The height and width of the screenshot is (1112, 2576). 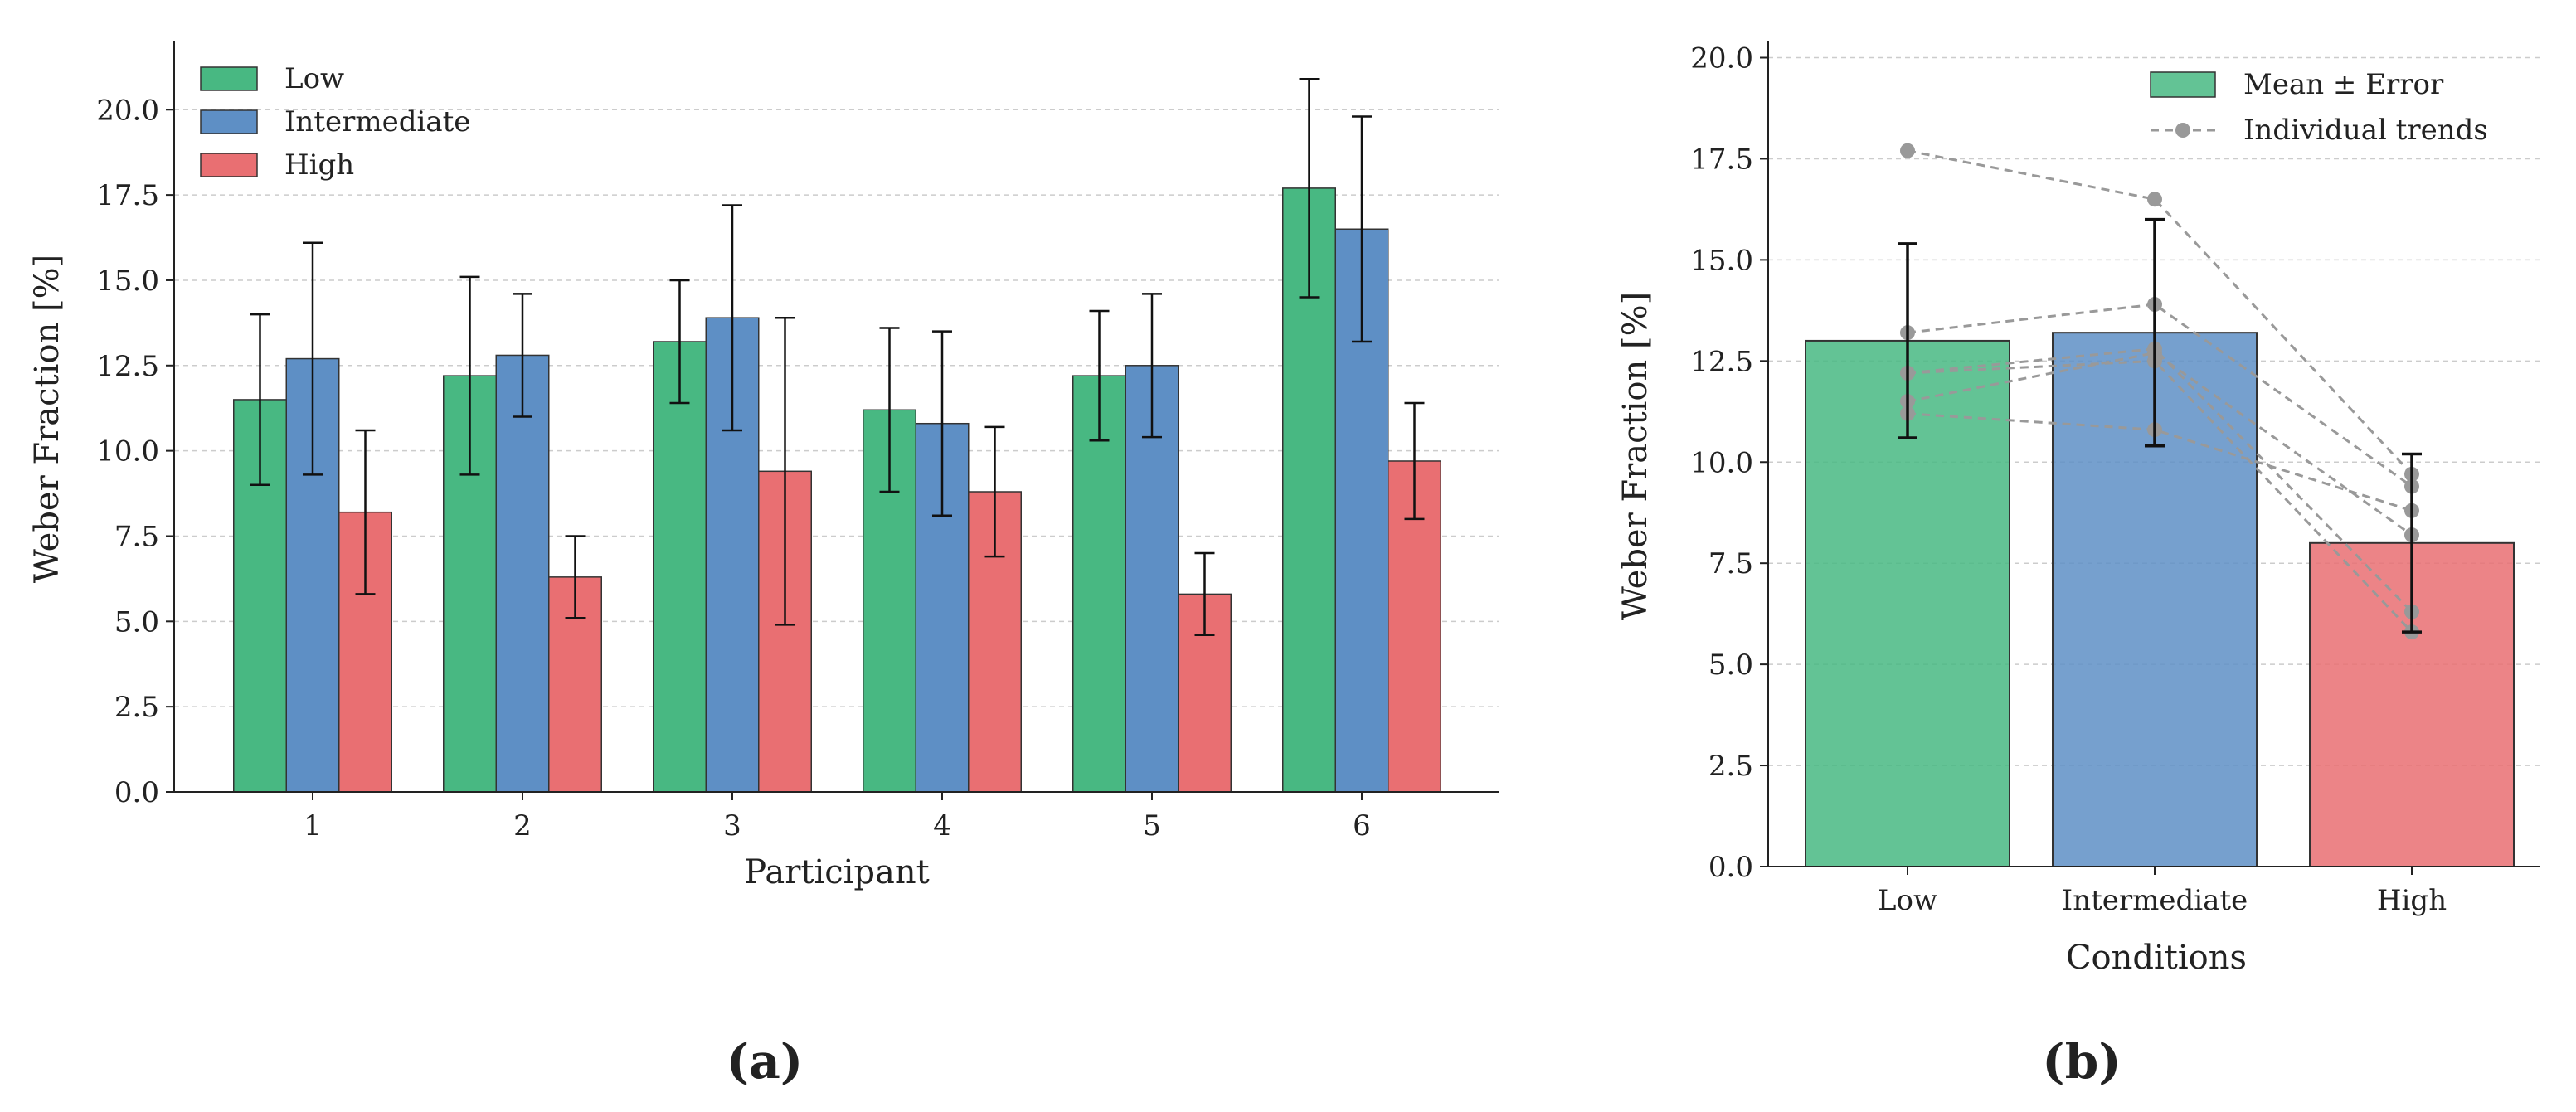 I want to click on legend-label-trend: Individual trends, so click(x=2365, y=130).